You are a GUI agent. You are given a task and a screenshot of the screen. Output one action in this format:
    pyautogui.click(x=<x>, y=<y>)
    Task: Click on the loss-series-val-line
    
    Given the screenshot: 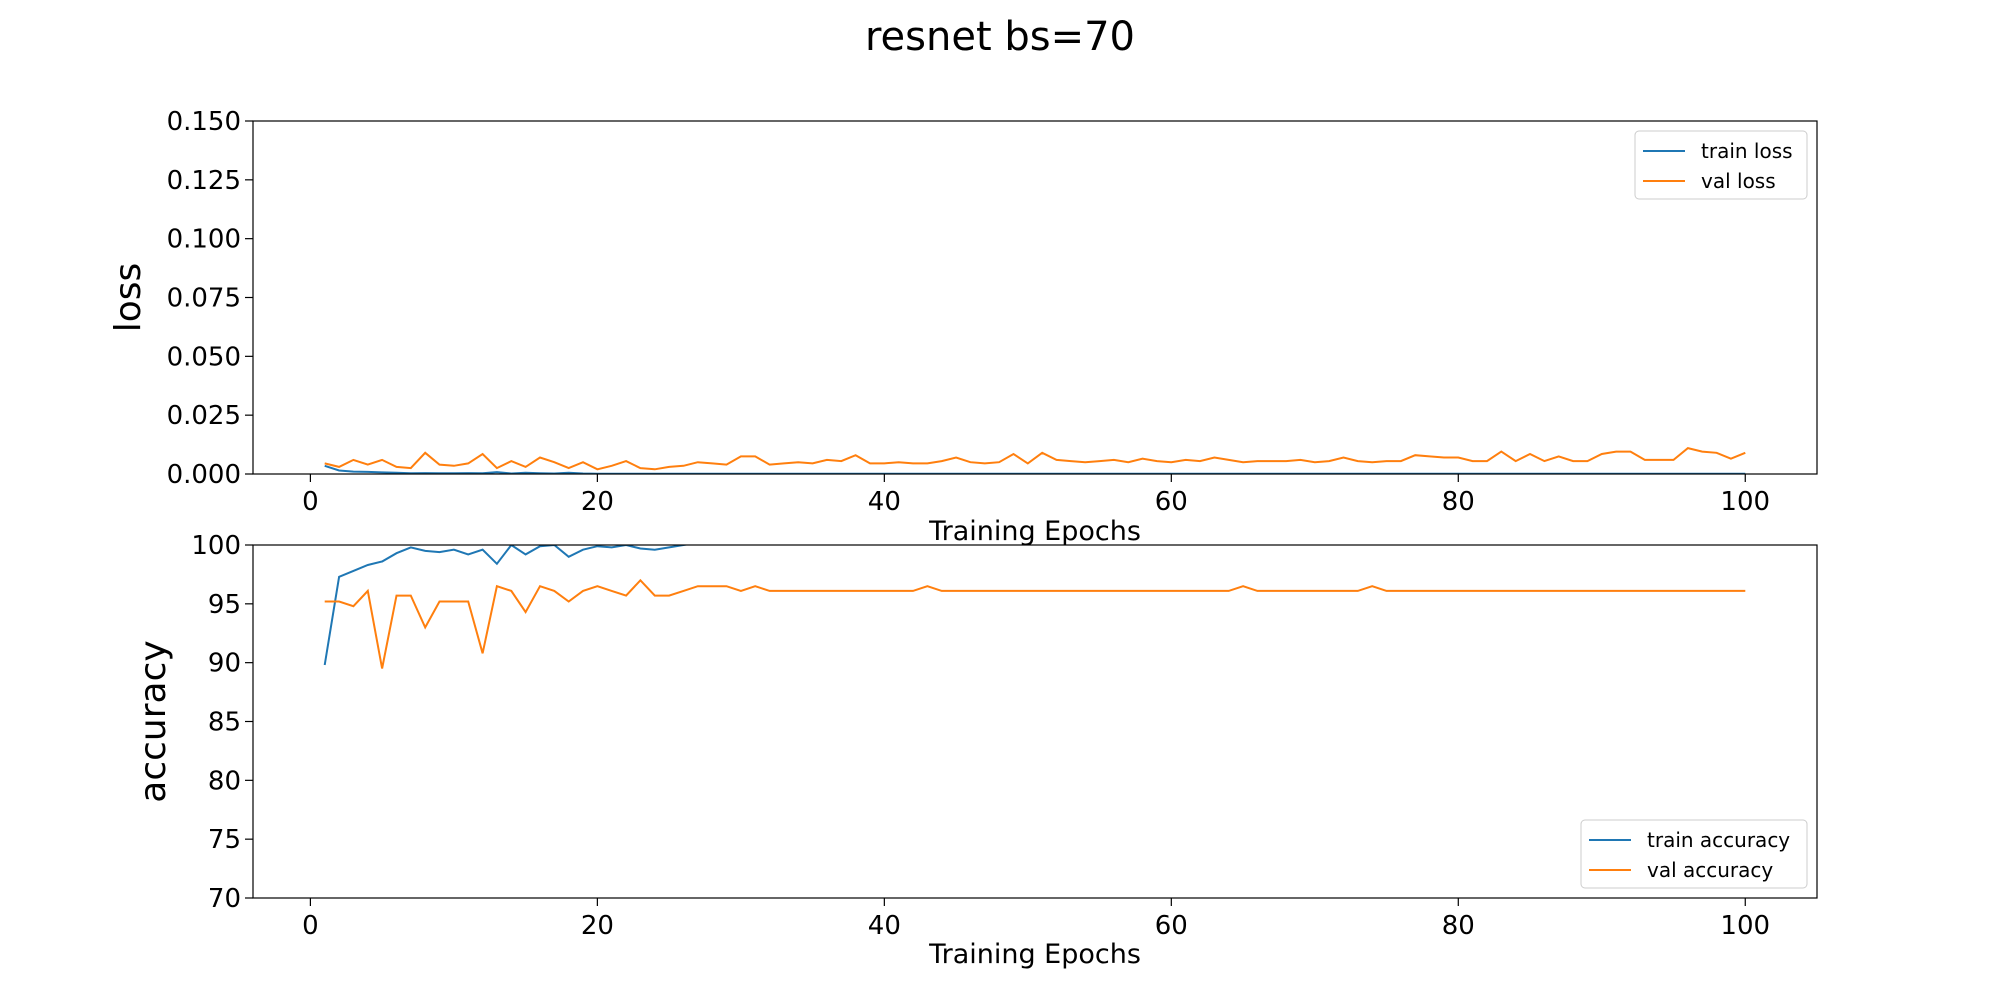 What is the action you would take?
    pyautogui.click(x=1035, y=459)
    